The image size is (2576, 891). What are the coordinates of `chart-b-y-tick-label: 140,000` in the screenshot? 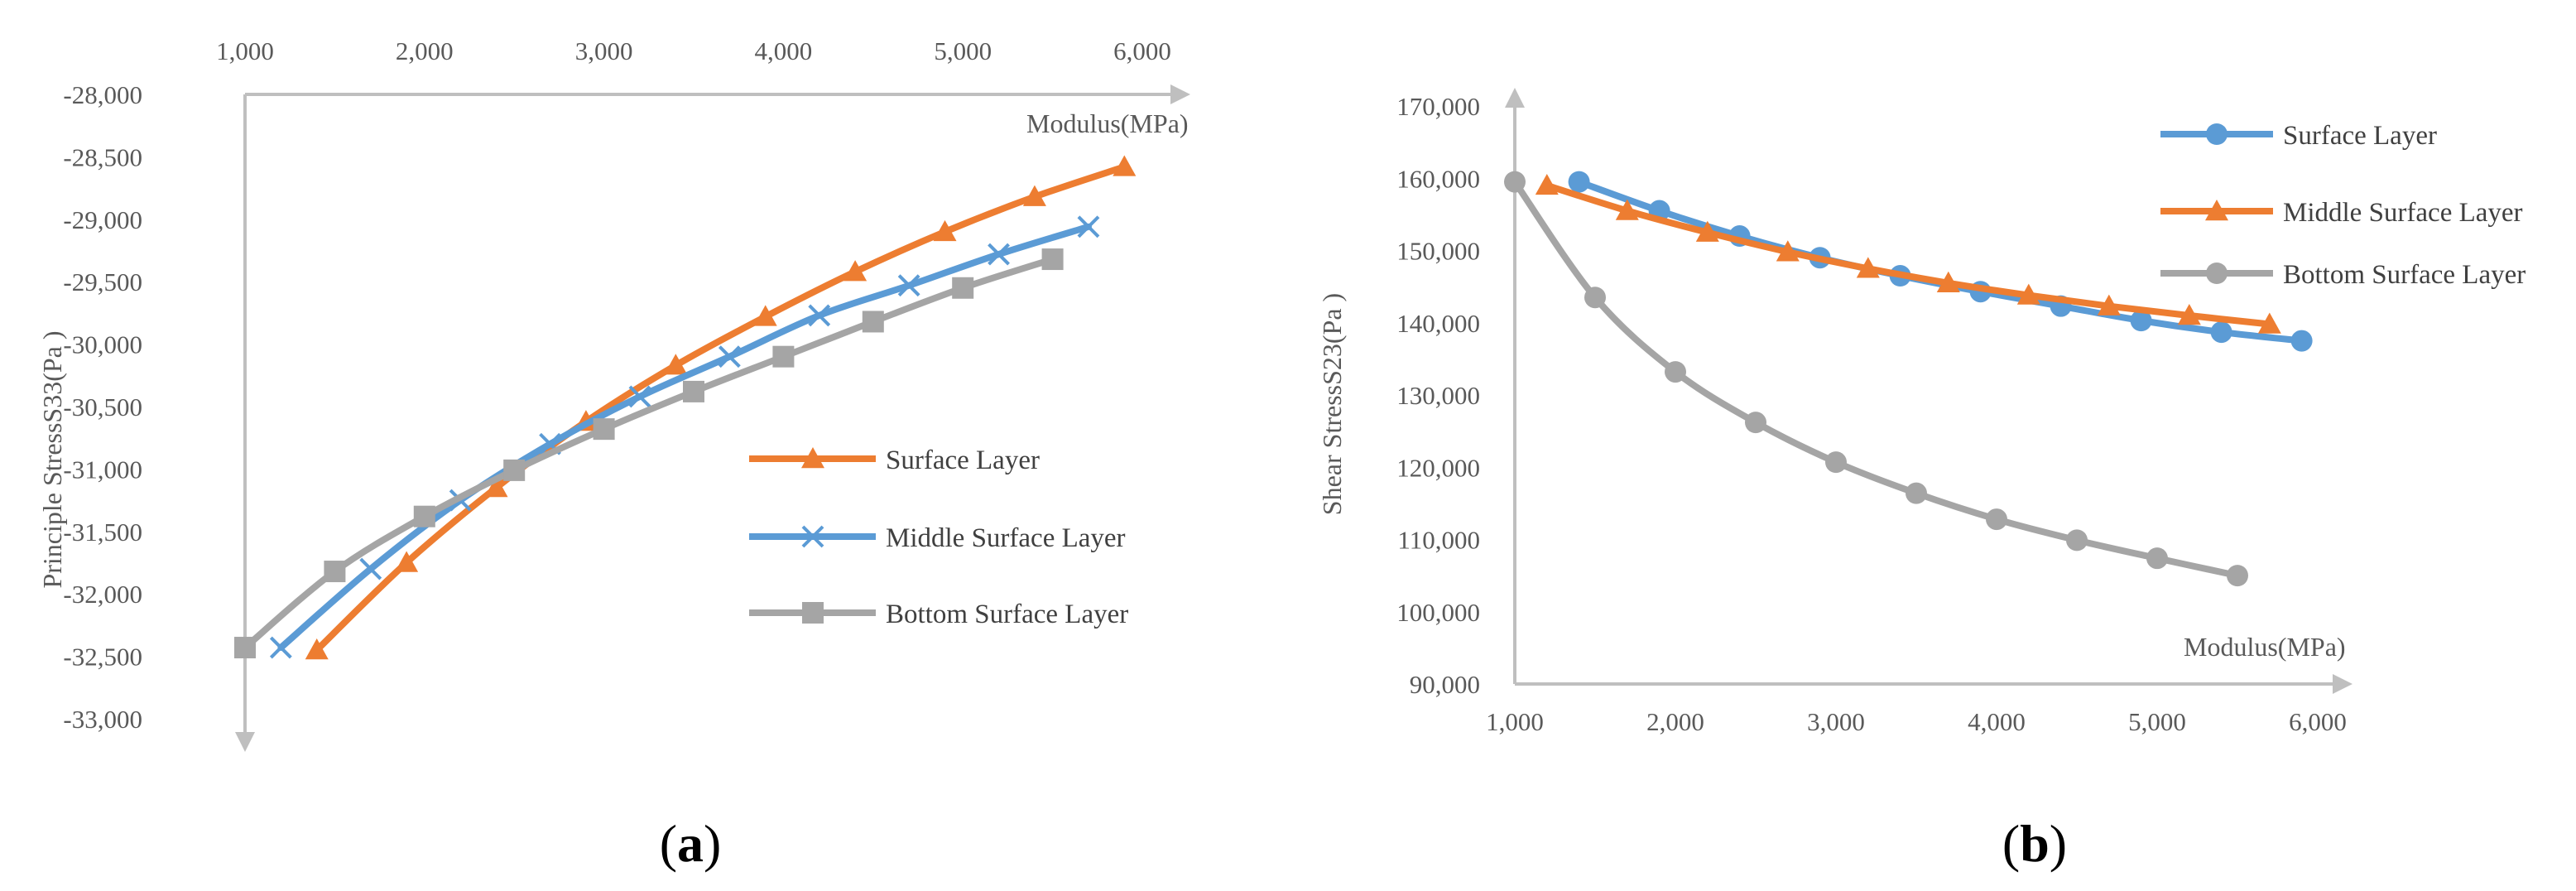 It's located at (1438, 323).